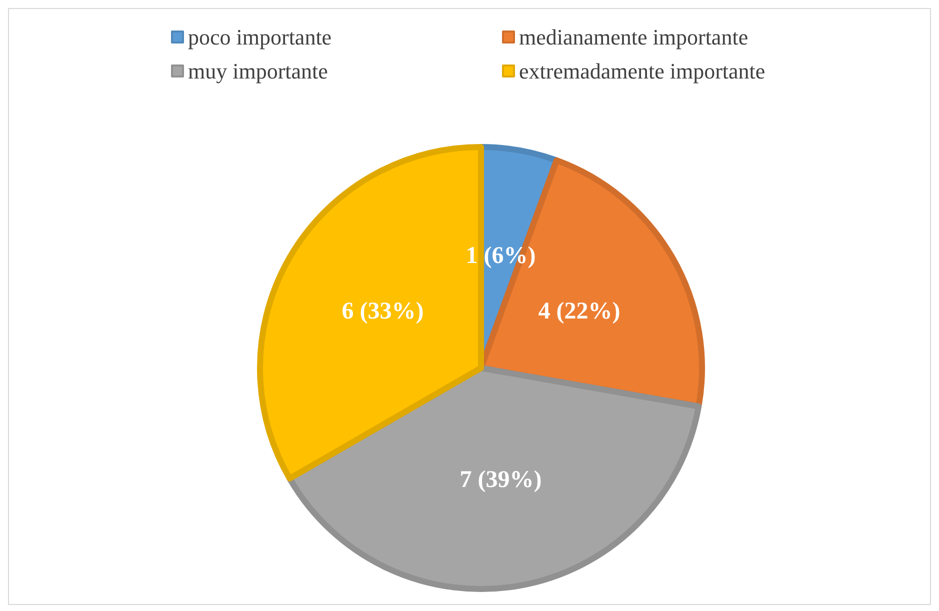  I want to click on data-label: 7 (39%), so click(501, 479).